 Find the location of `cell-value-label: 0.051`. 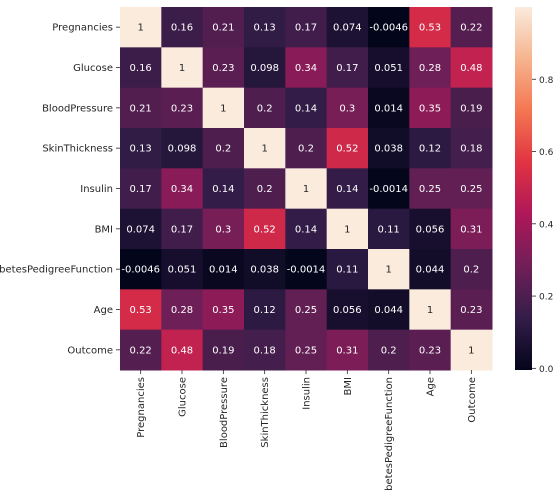

cell-value-label: 0.051 is located at coordinates (182, 270).